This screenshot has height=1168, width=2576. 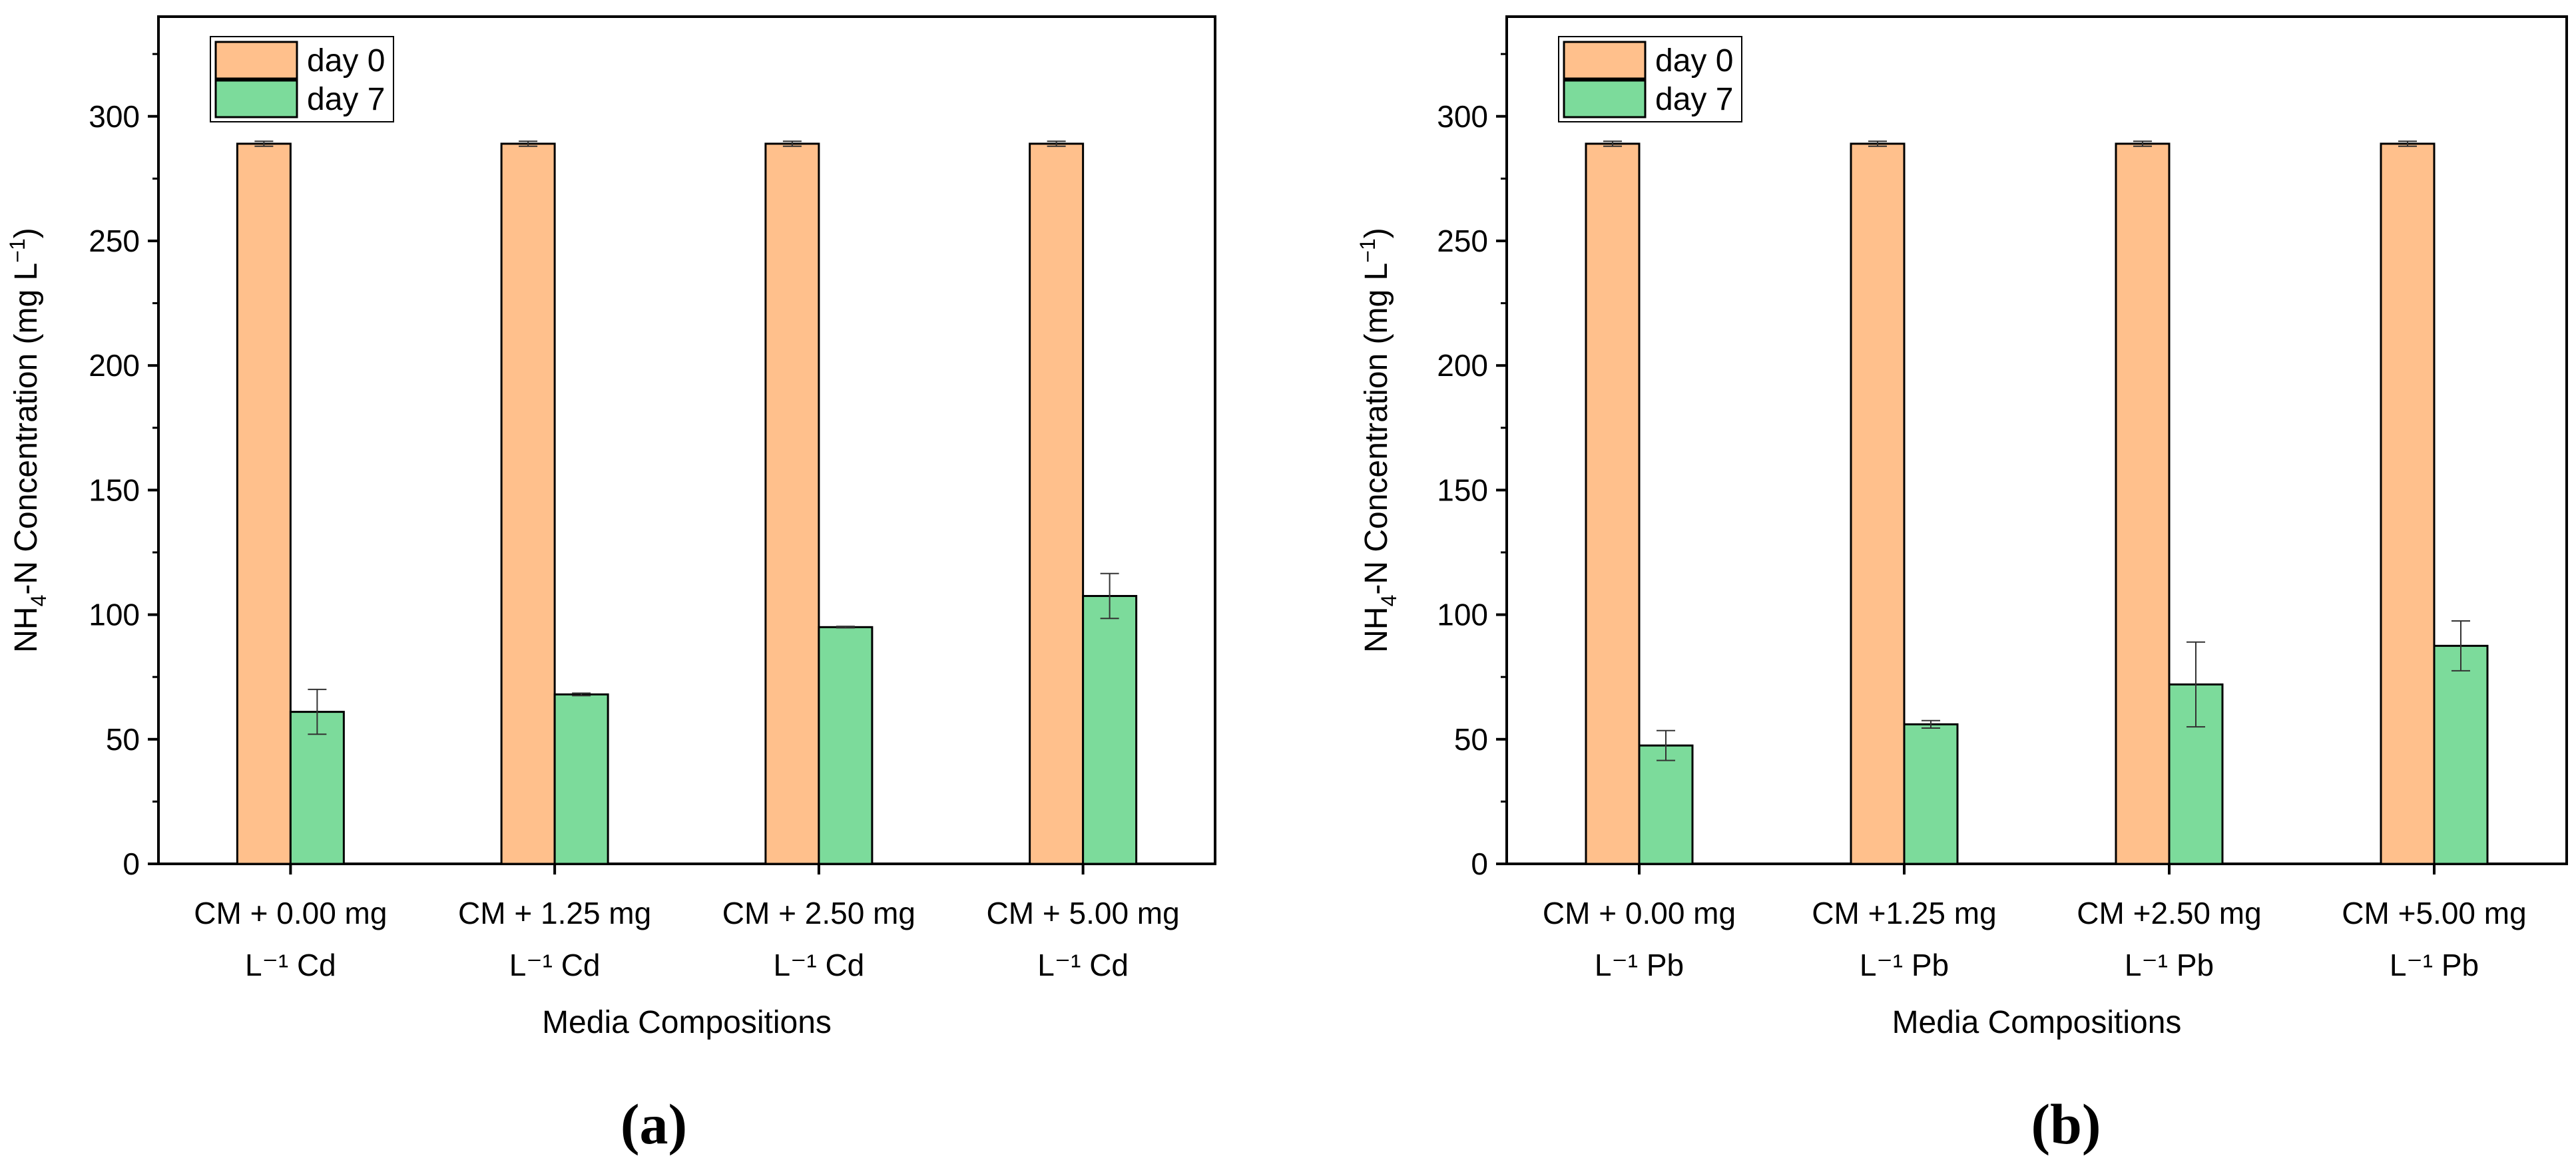 I want to click on x-tick-label: CM + 1.25 mg, so click(x=555, y=913).